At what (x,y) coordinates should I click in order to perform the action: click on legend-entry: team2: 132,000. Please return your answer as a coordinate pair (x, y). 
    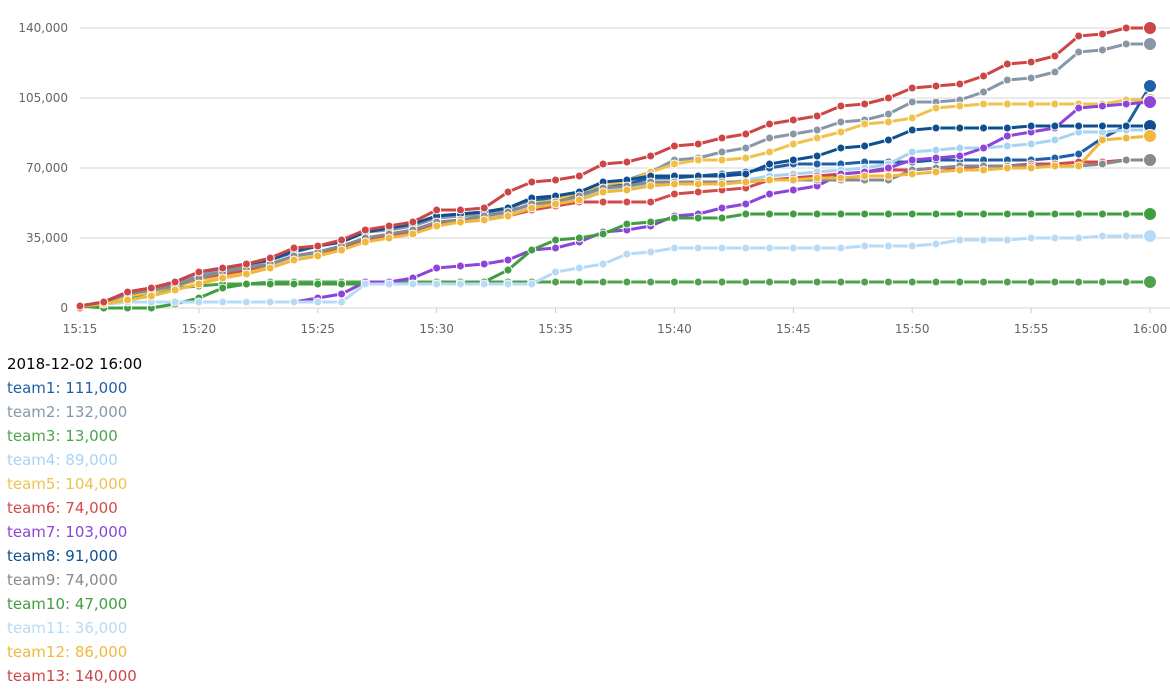
    Looking at the image, I should click on (67, 412).